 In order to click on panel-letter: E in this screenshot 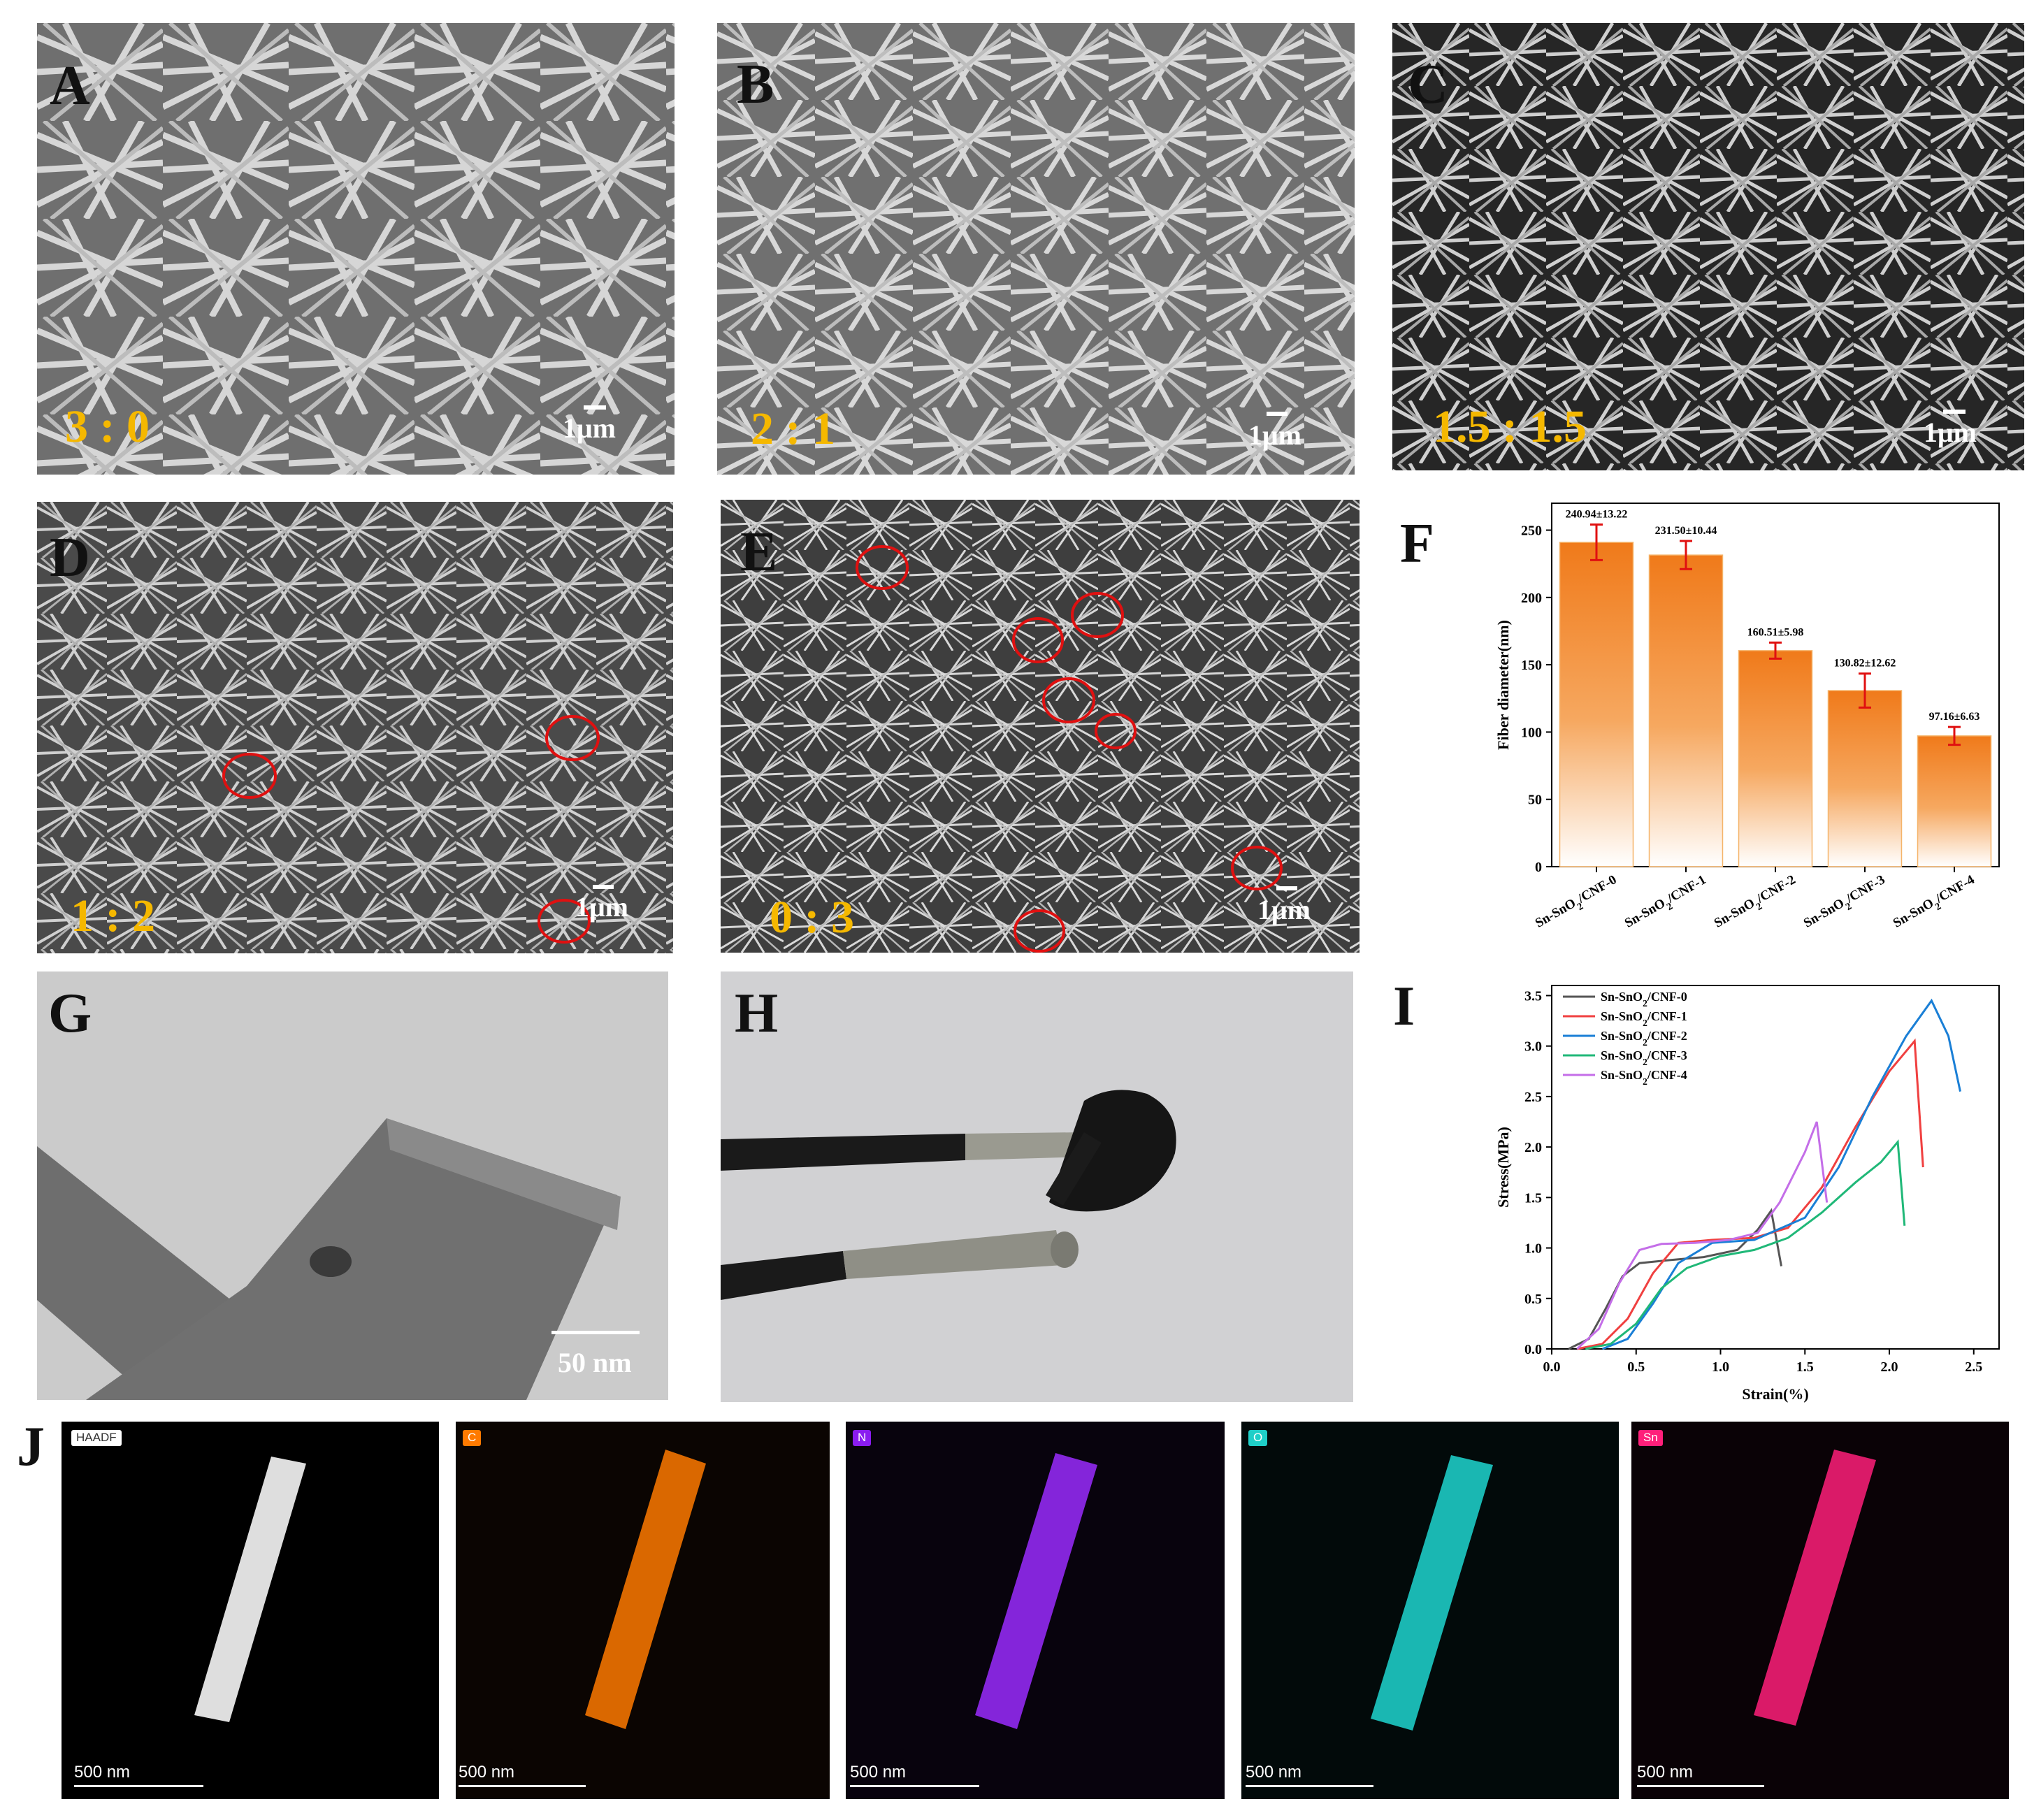, I will do `click(759, 552)`.